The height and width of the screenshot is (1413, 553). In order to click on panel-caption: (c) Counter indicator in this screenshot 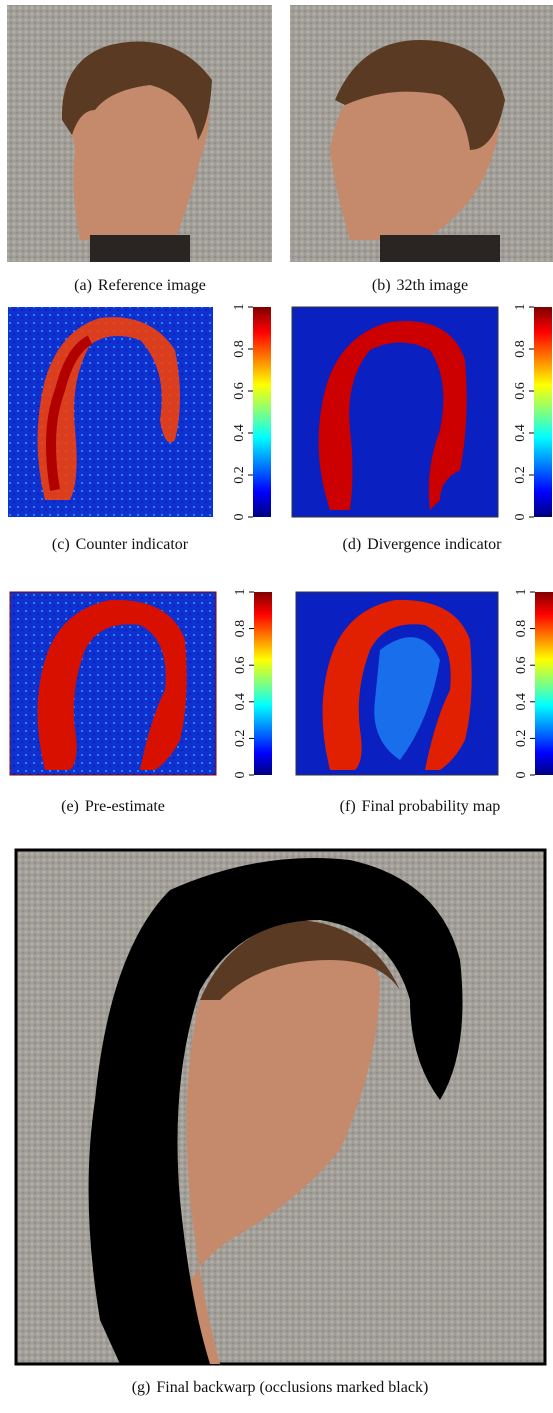, I will do `click(120, 544)`.